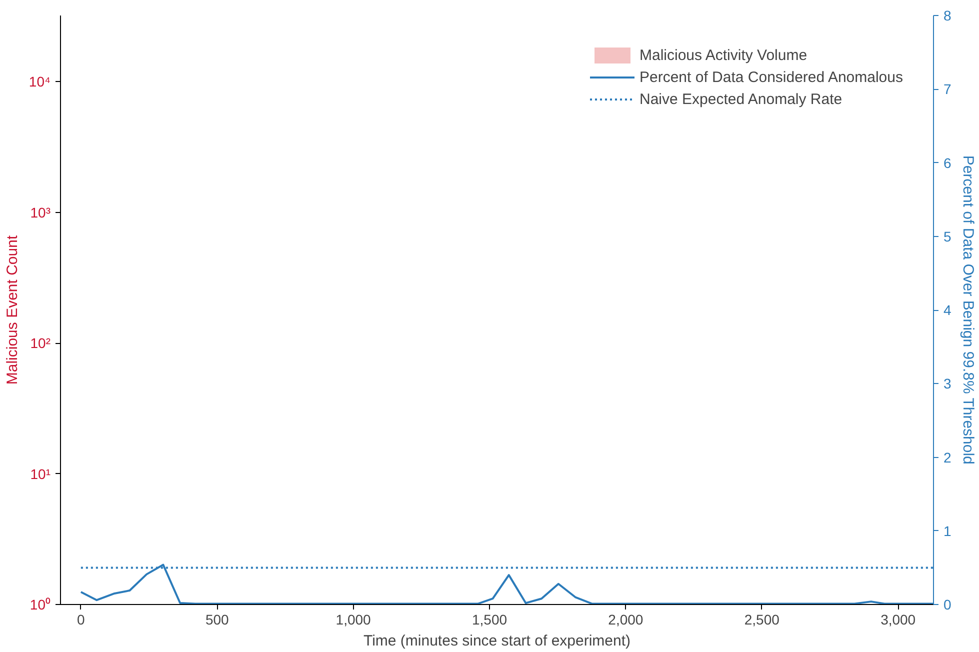  What do you see at coordinates (354, 620) in the screenshot?
I see `x-tick-label: 1,000` at bounding box center [354, 620].